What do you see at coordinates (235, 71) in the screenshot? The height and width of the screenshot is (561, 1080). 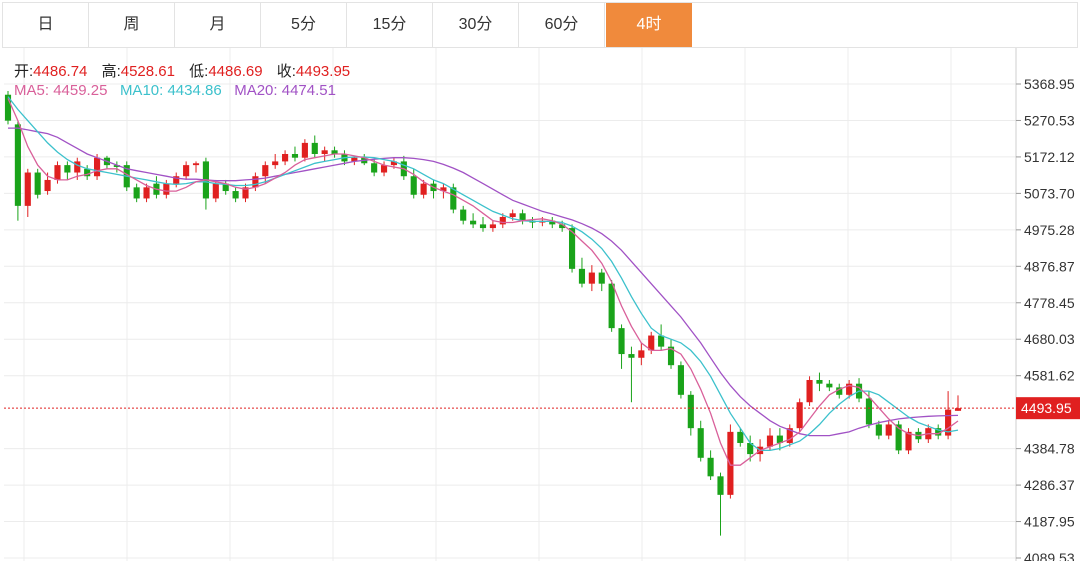 I see `low-value: 4486.69` at bounding box center [235, 71].